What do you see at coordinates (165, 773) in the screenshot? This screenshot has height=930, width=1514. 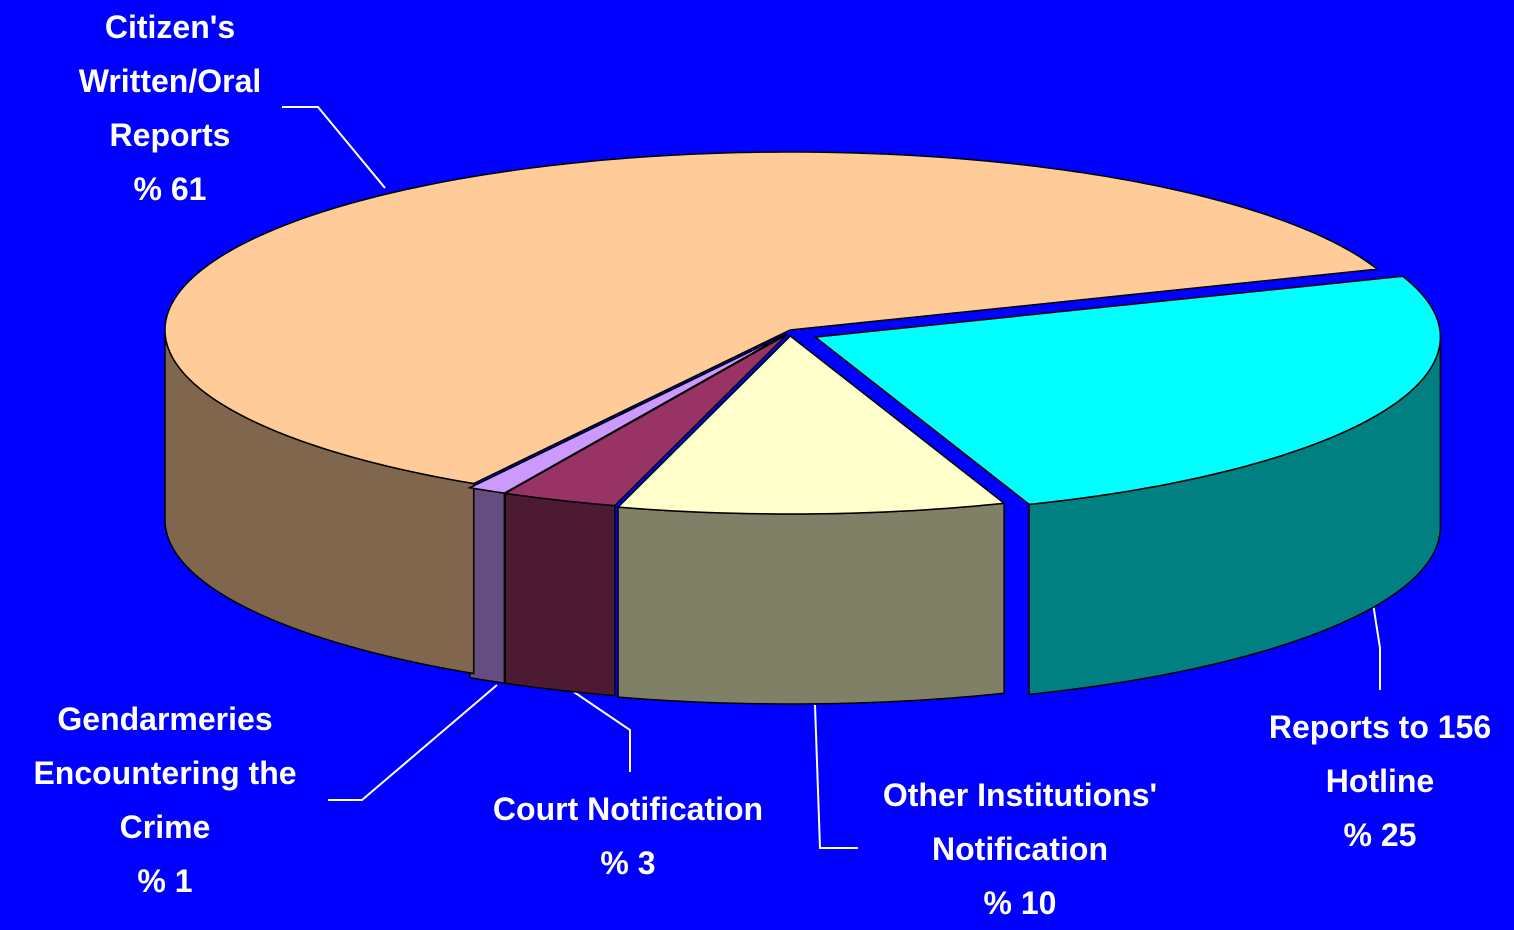 I see `category-label: Gendarmeries Encountering the Crime` at bounding box center [165, 773].